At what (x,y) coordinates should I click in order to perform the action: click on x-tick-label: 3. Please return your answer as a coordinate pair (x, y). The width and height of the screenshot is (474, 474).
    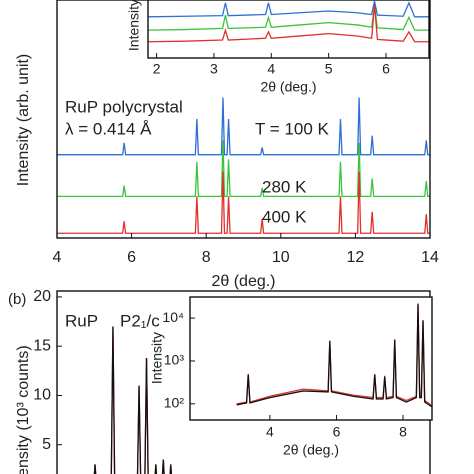
    Looking at the image, I should click on (214, 69).